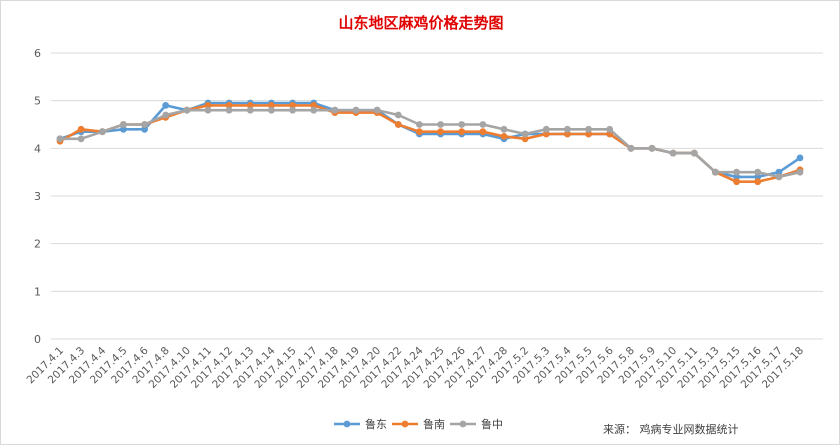 The width and height of the screenshot is (840, 446). Describe the element at coordinates (37, 53) in the screenshot. I see `y-tick-label: 6` at that location.